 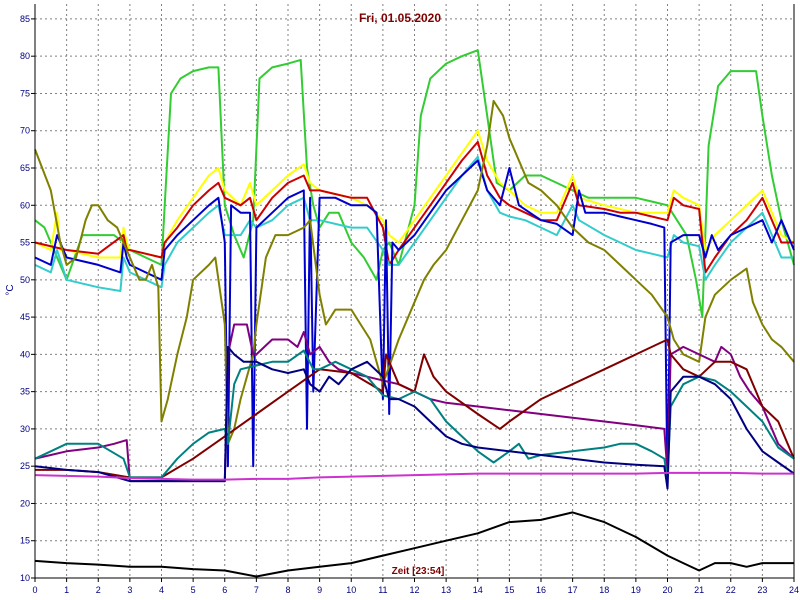 I want to click on y-tick-label: 20, so click(x=25, y=503).